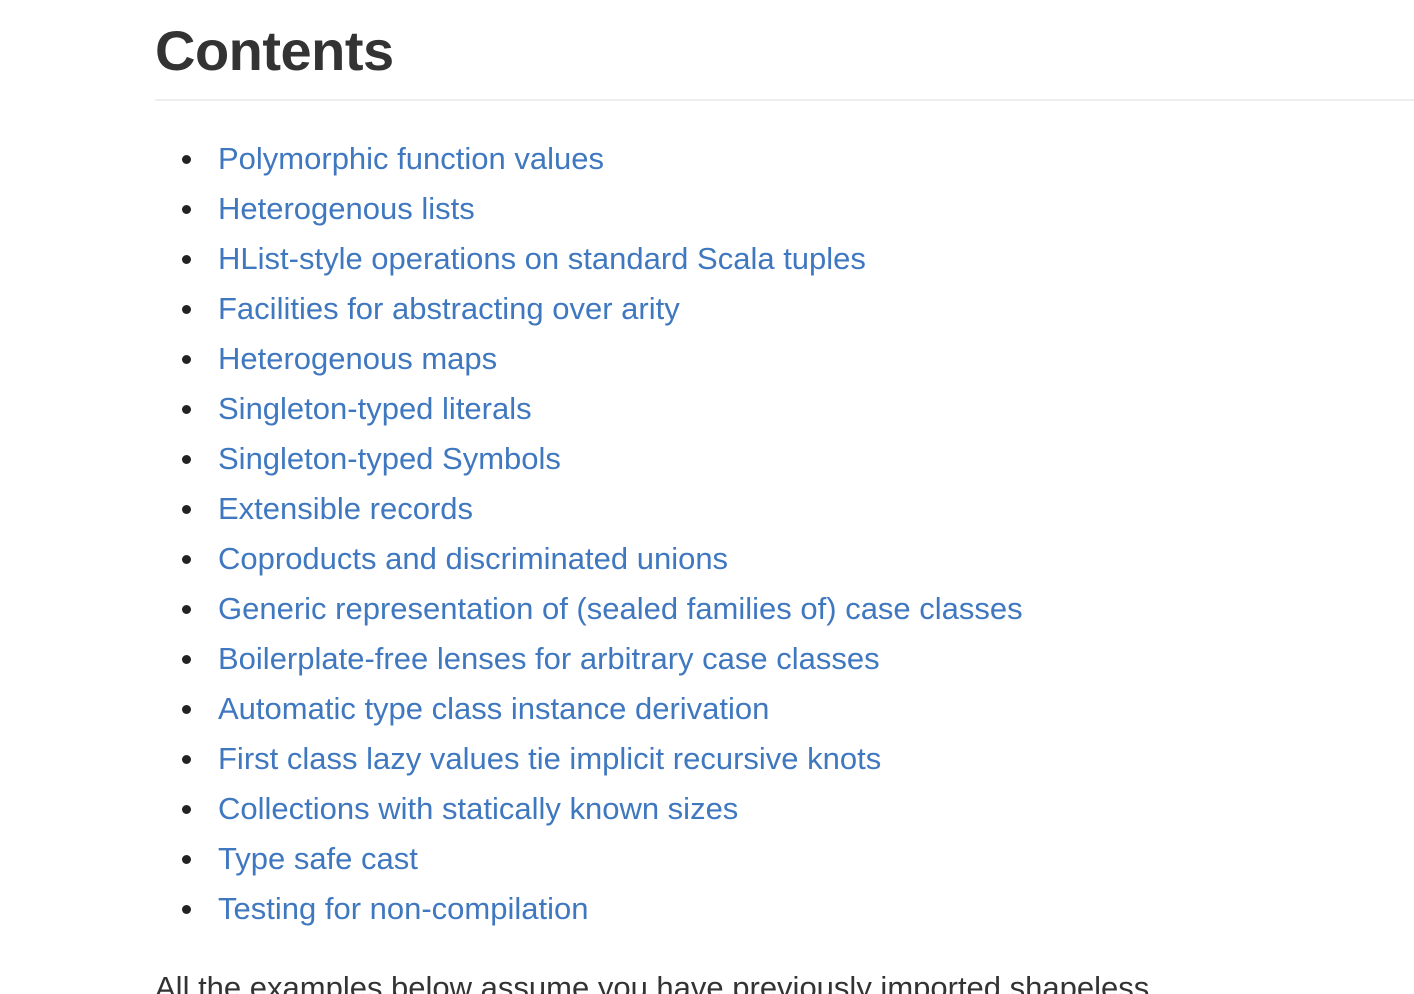 This screenshot has width=1414, height=994. Describe the element at coordinates (589, 859) in the screenshot. I see `list-item: Type safe cast` at that location.